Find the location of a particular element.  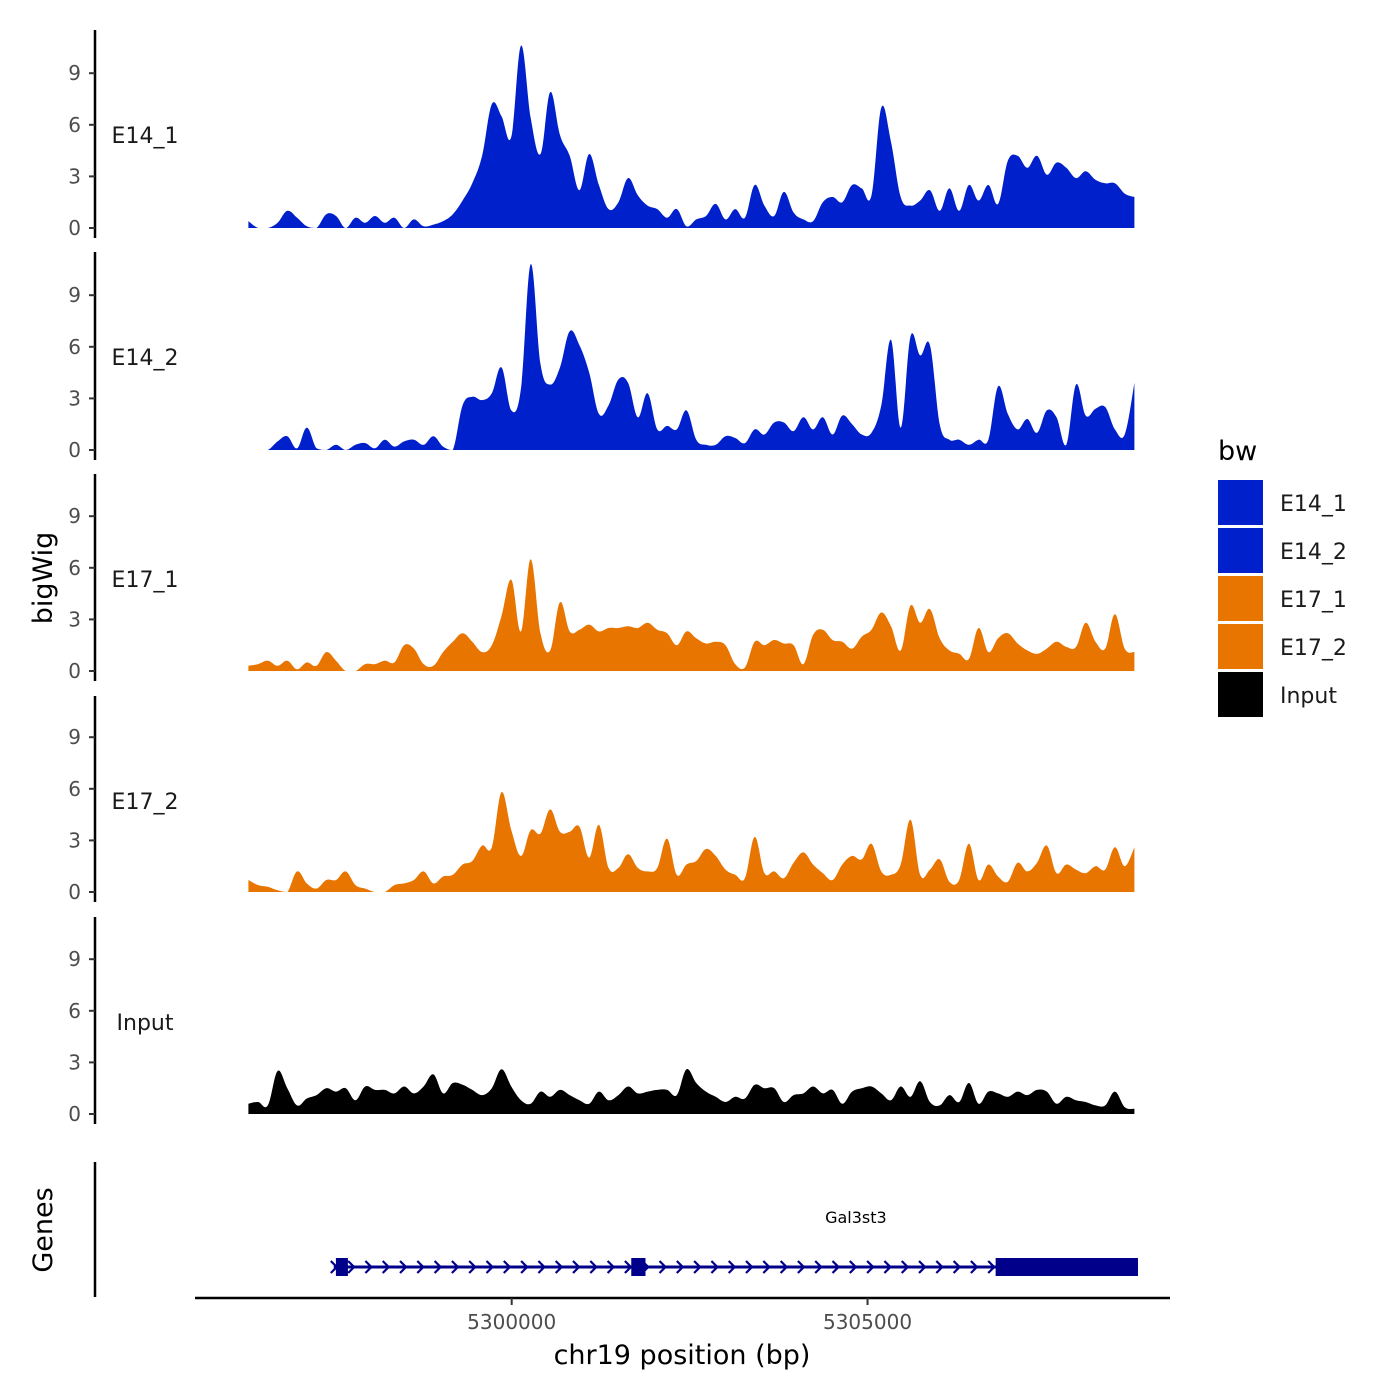

track-e14-1: 0 3 6 9 E14_1 is located at coordinates (601, 135).